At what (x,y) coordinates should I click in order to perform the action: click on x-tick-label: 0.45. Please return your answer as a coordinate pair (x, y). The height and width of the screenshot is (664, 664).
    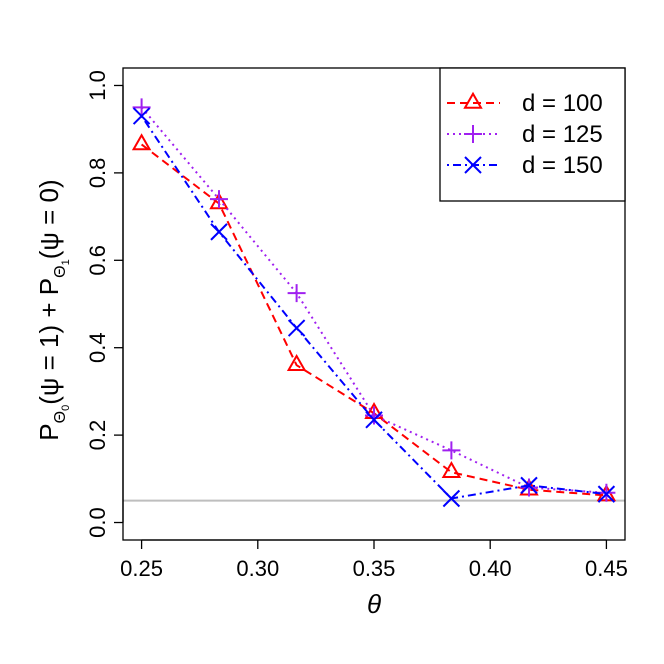
    Looking at the image, I should click on (606, 568).